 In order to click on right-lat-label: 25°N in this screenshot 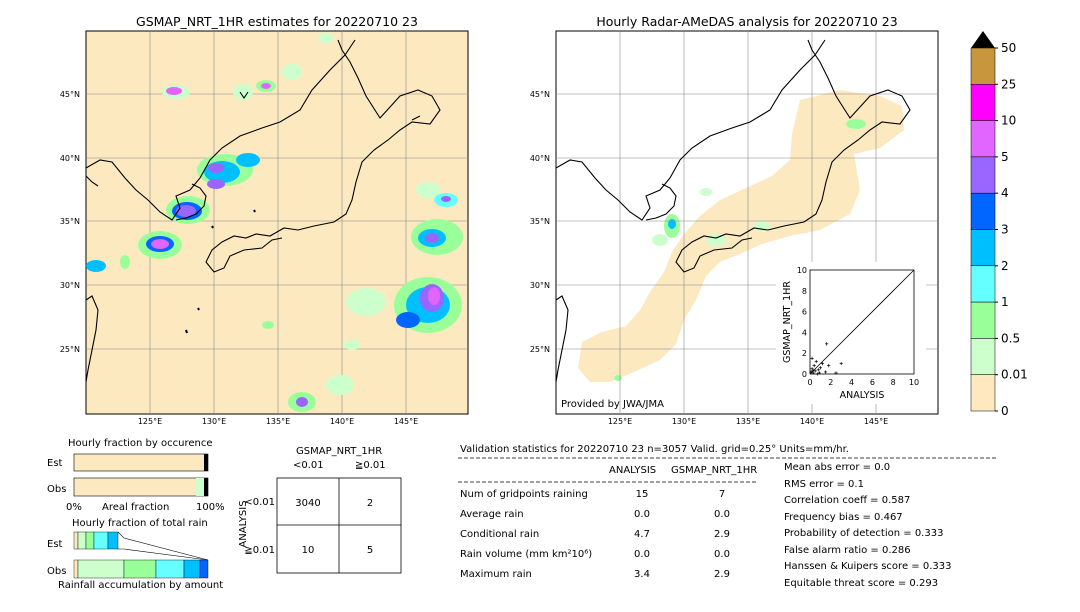, I will do `click(540, 349)`.